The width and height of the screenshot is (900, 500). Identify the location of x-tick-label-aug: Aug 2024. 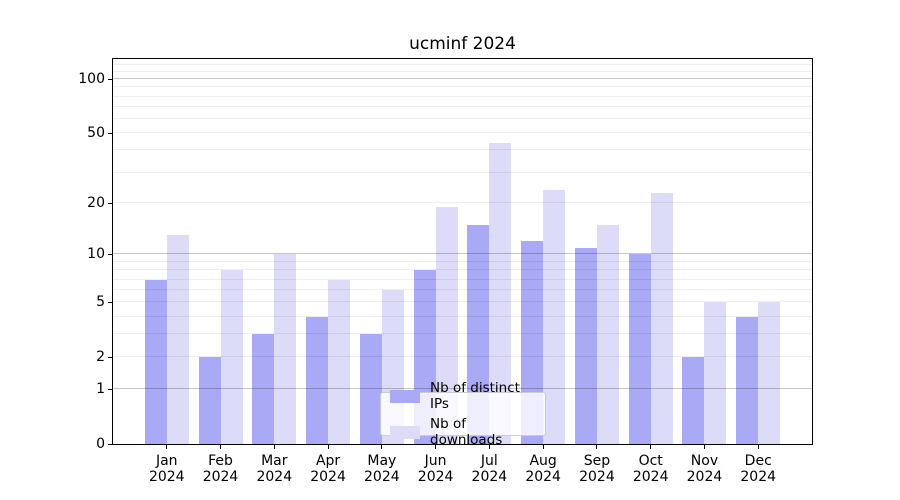
(543, 469).